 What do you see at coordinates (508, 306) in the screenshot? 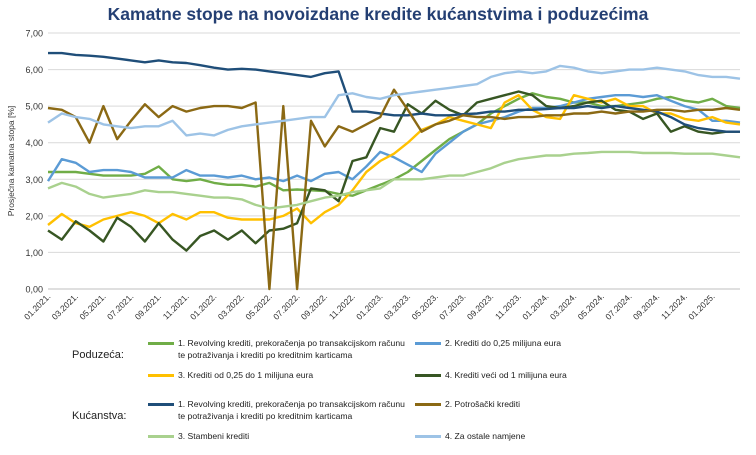
I see `x-tick-label: 11.2023.` at bounding box center [508, 306].